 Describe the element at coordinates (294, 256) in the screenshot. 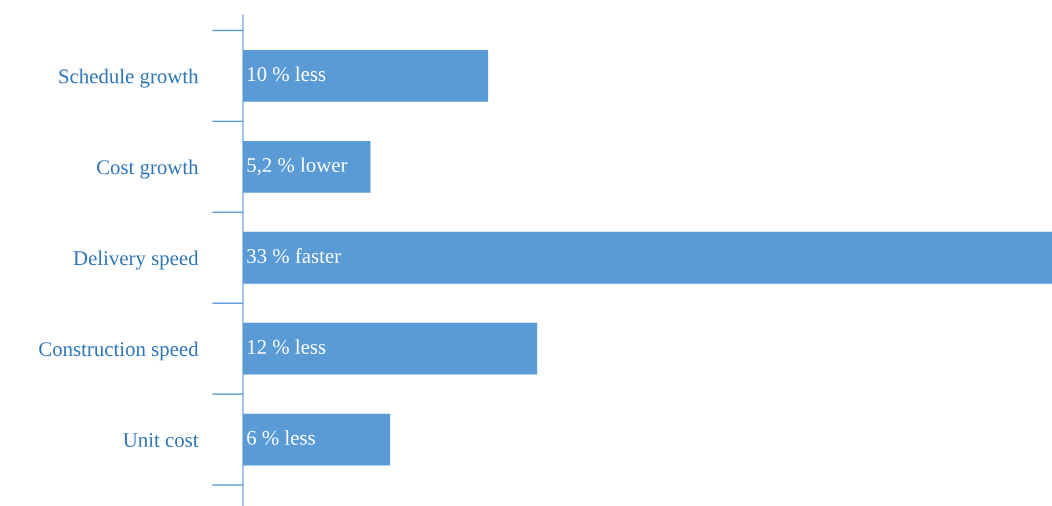

I see `data-label: 33 % faster` at that location.